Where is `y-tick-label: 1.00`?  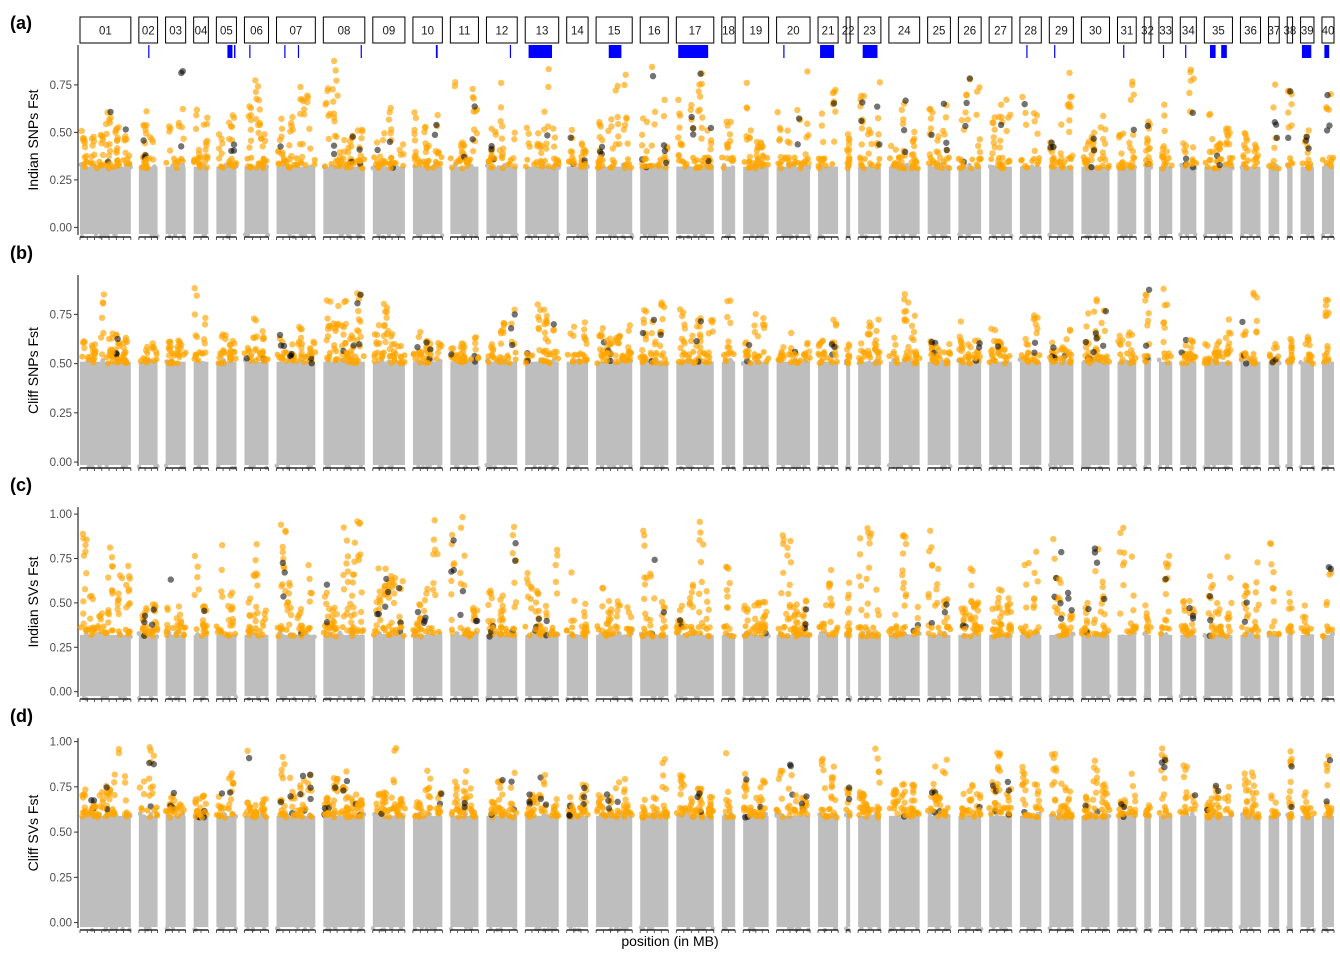
y-tick-label: 1.00 is located at coordinates (61, 515).